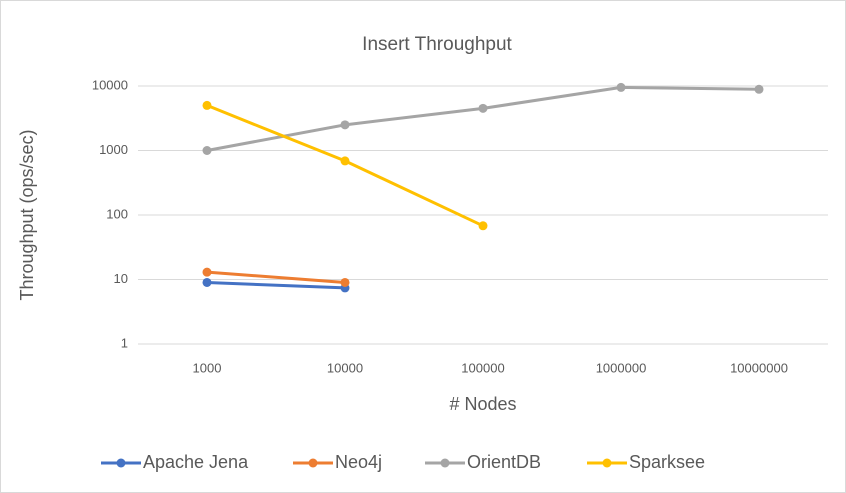  Describe the element at coordinates (27, 214) in the screenshot. I see `y-axis-title: Throughput (ops/sec)` at that location.